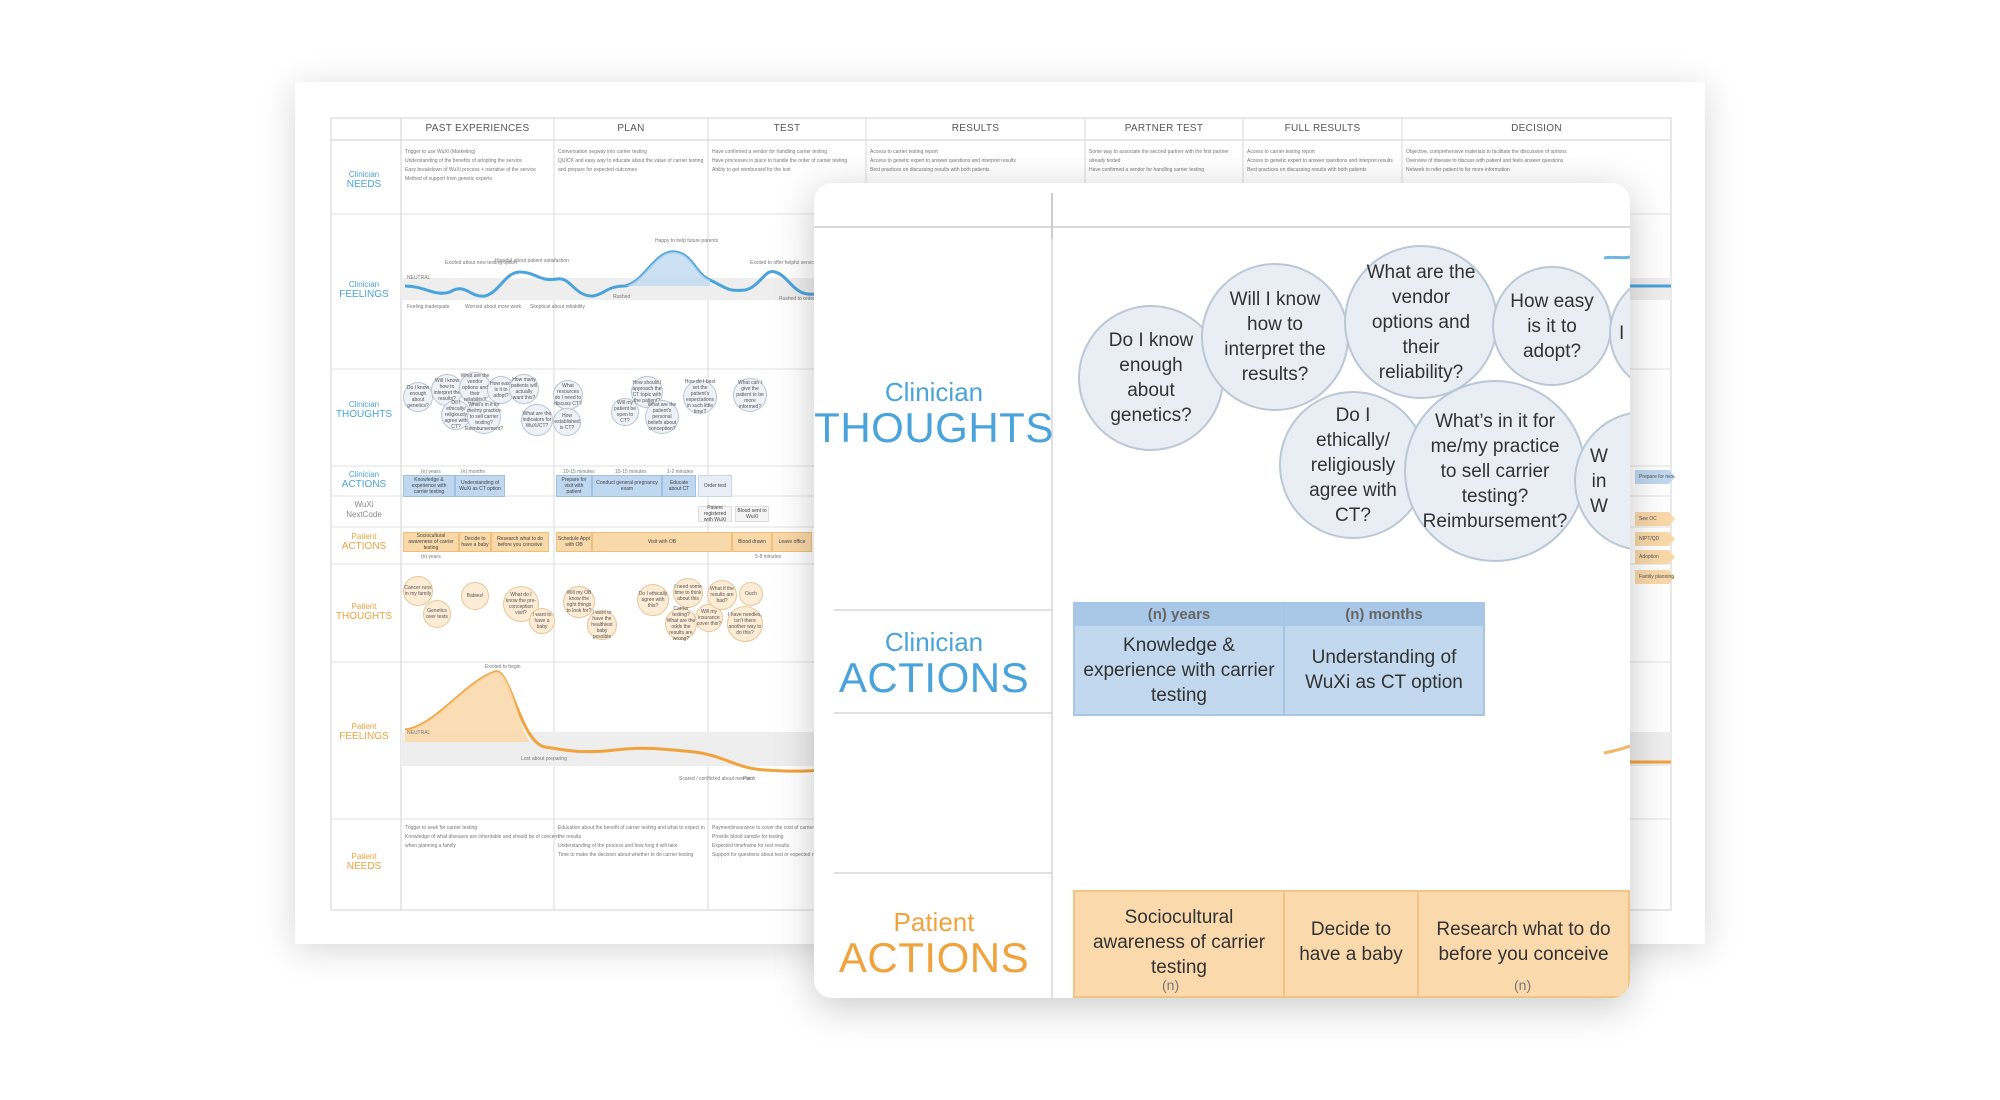 Image resolution: width=2000 pixels, height=1100 pixels. What do you see at coordinates (520, 542) in the screenshot?
I see `mini-patient-action: Research what to do before you conceive` at bounding box center [520, 542].